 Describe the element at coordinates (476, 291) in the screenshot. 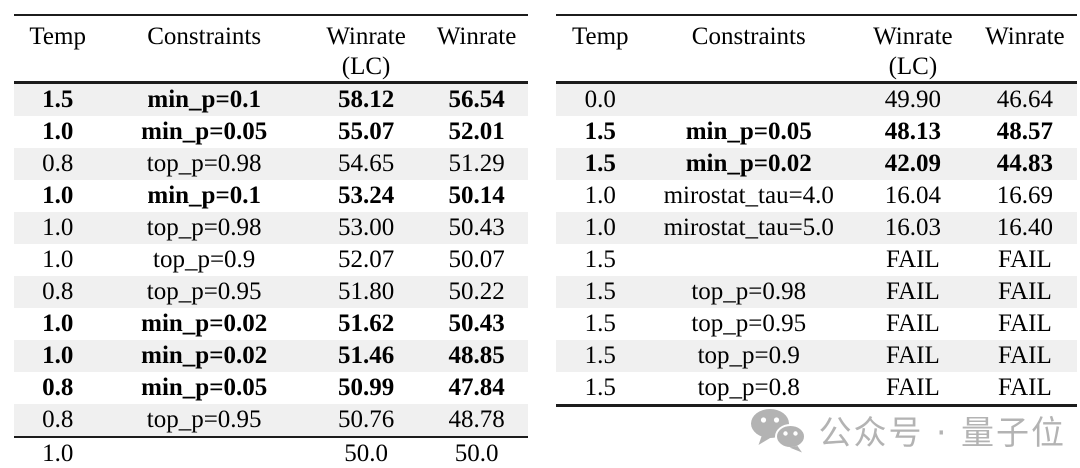

I see `cell-winrate: 50.22` at that location.